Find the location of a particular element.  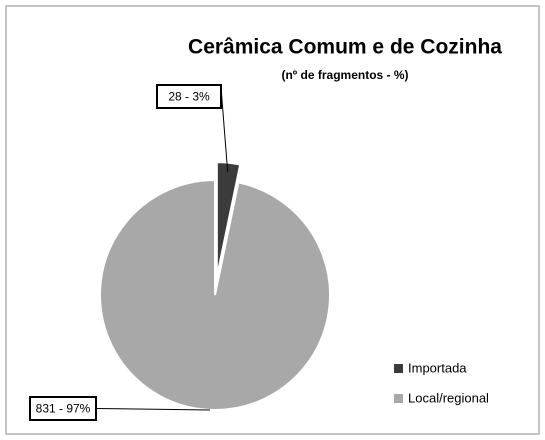

legend-label: Importada is located at coordinates (437, 367).